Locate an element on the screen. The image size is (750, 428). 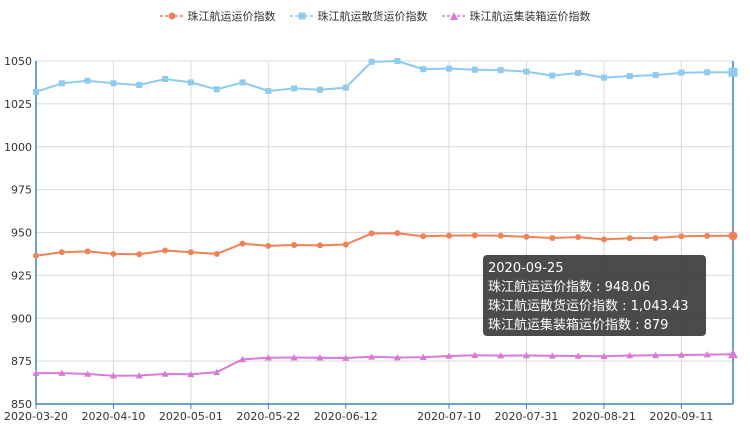
legend-square-marker-icon is located at coordinates (301, 16).